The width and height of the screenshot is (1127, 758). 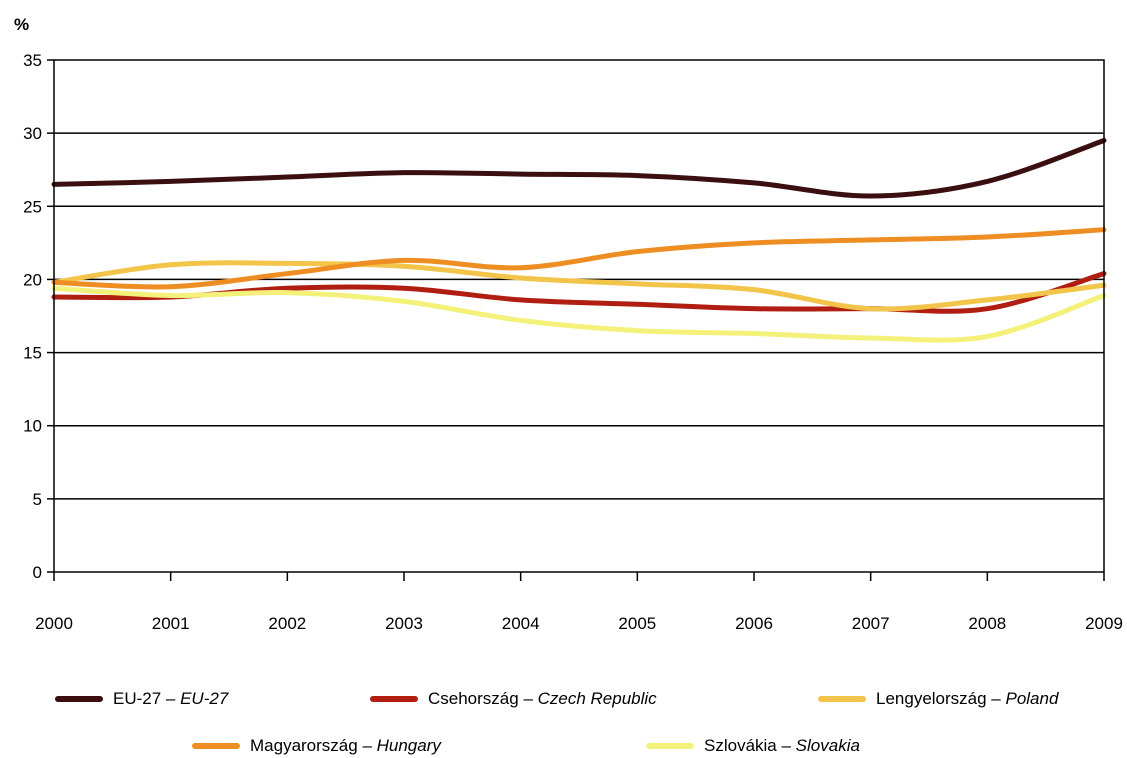 I want to click on series-line-hungary, so click(x=579, y=258).